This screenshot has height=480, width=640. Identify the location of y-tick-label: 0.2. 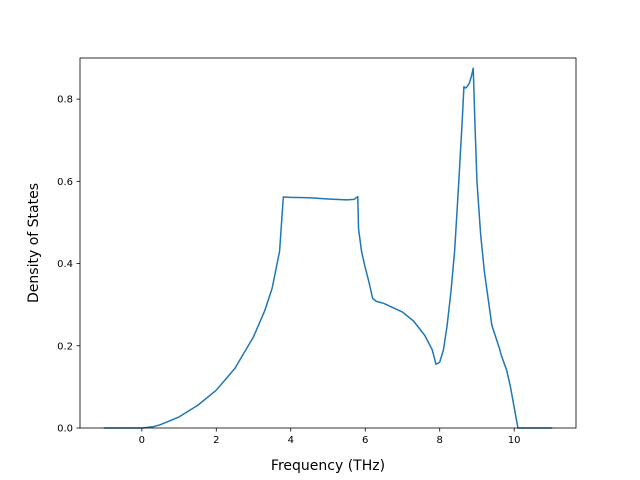
(65, 346).